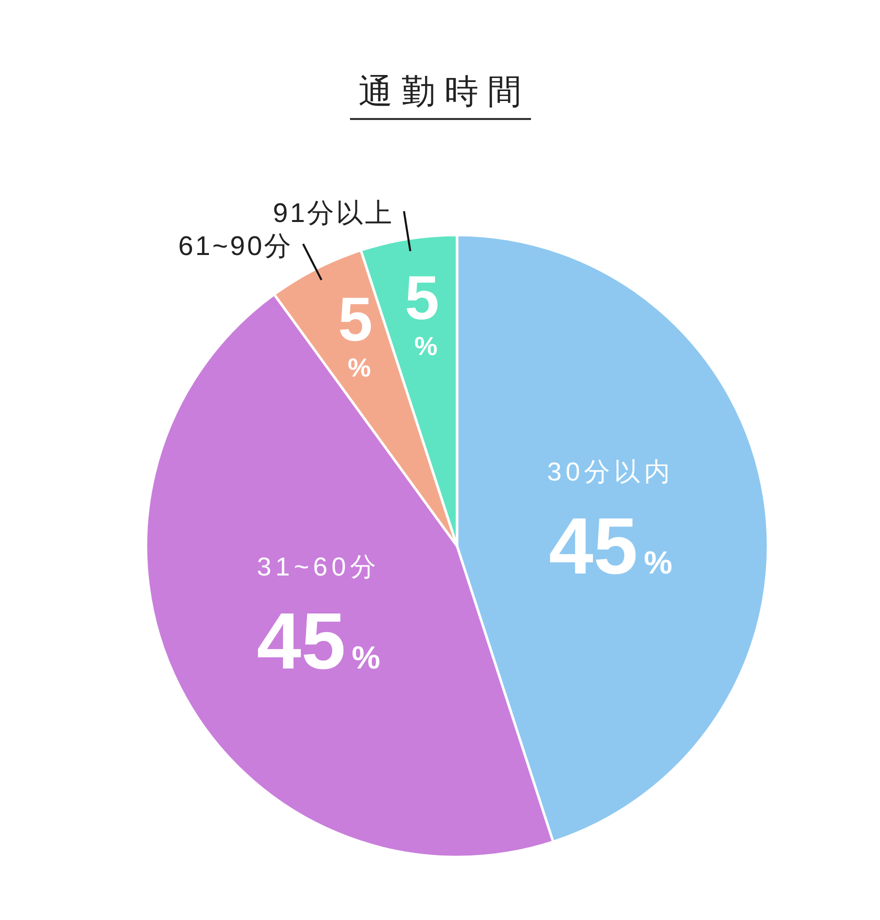  I want to click on slice-label: 91分以上, so click(333, 213).